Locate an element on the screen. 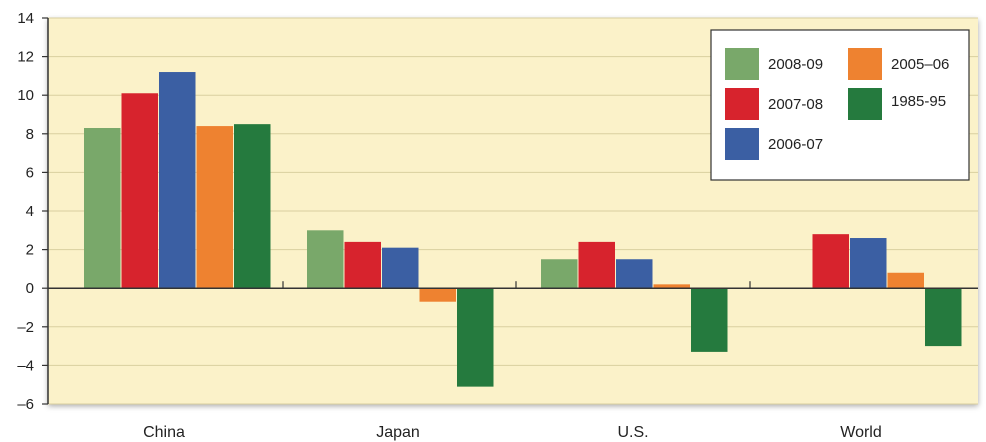  y-tick-label: 14 is located at coordinates (25, 18).